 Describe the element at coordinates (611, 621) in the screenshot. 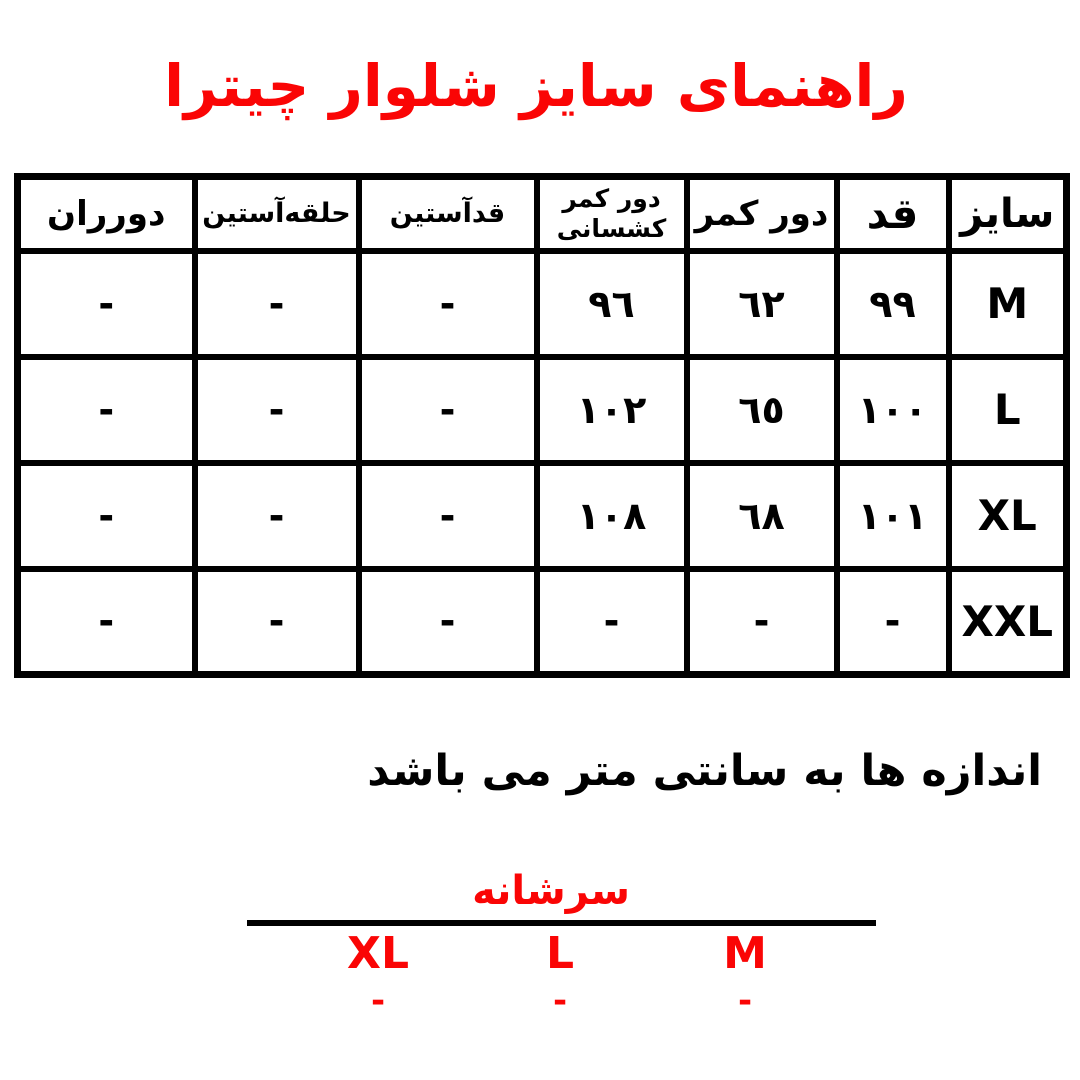

I see `cell-elastic-waist: -` at that location.